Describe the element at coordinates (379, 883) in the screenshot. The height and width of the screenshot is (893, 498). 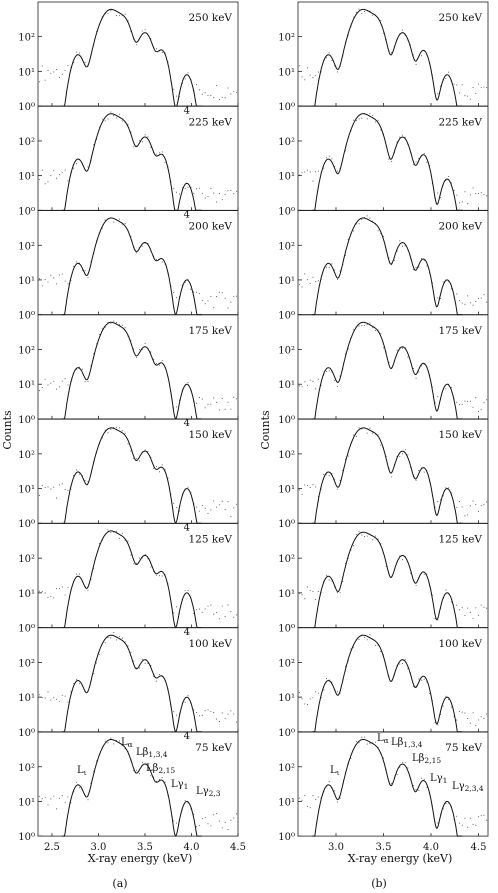
I see `panel-label-b: (b)` at that location.